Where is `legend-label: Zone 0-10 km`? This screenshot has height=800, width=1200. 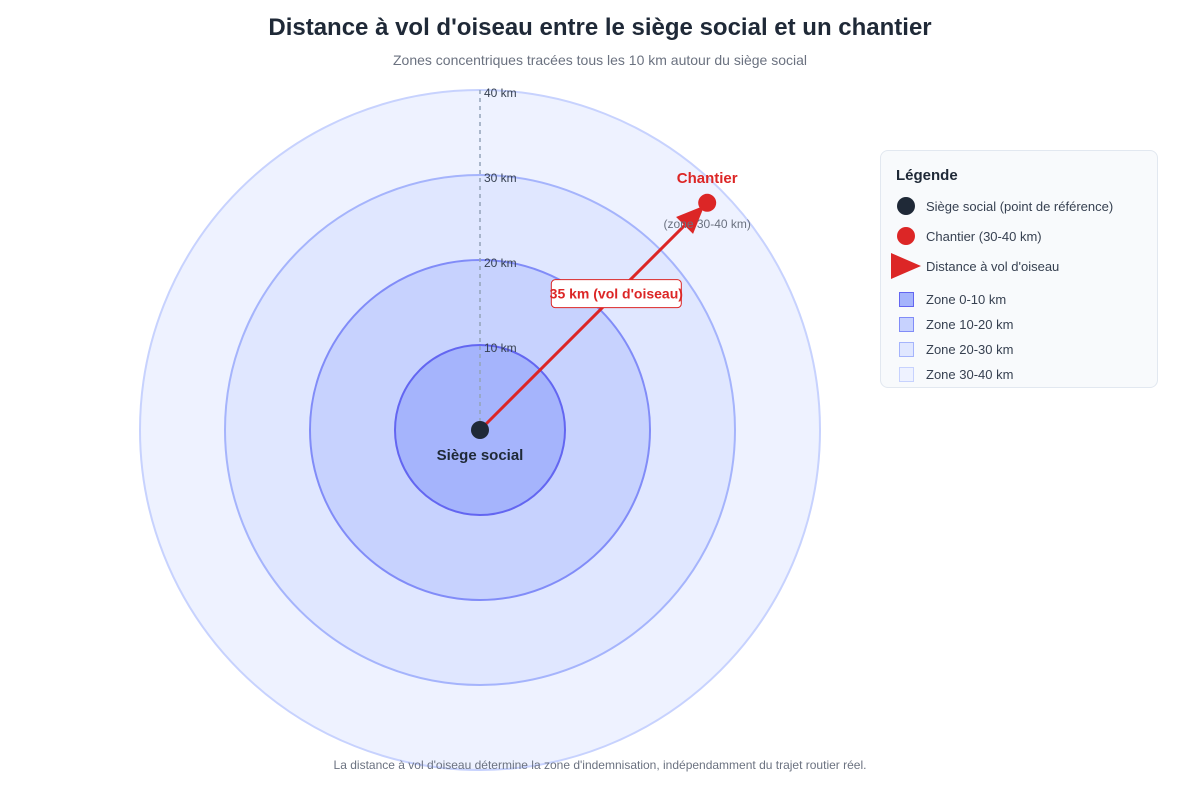 legend-label: Zone 0-10 km is located at coordinates (966, 299).